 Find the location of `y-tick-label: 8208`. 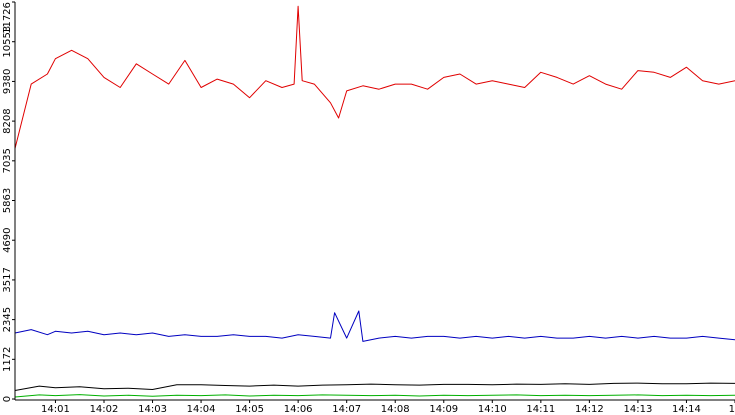

y-tick-label: 8208 is located at coordinates (7, 120).